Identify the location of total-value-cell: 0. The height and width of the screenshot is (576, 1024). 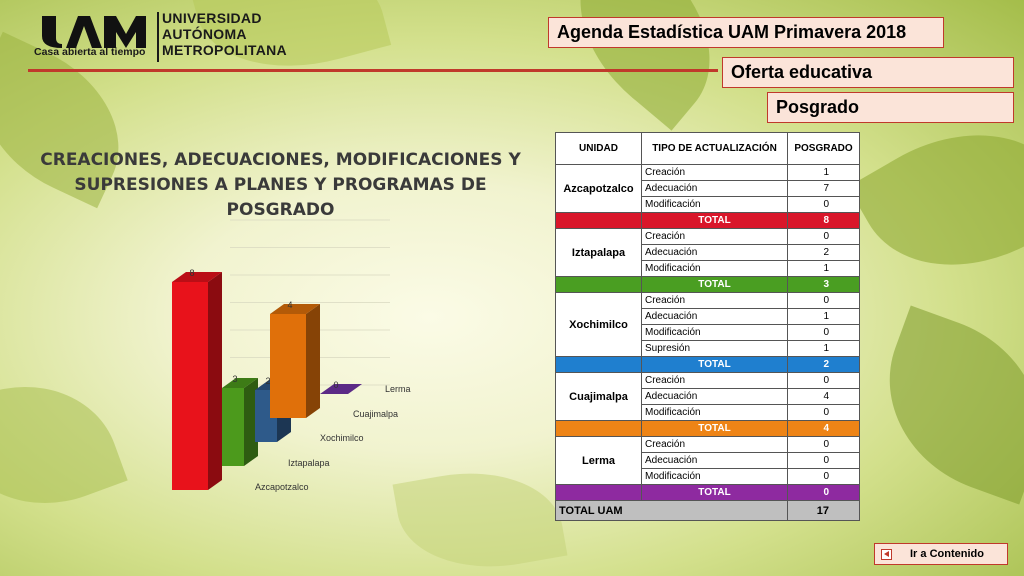
(823, 492).